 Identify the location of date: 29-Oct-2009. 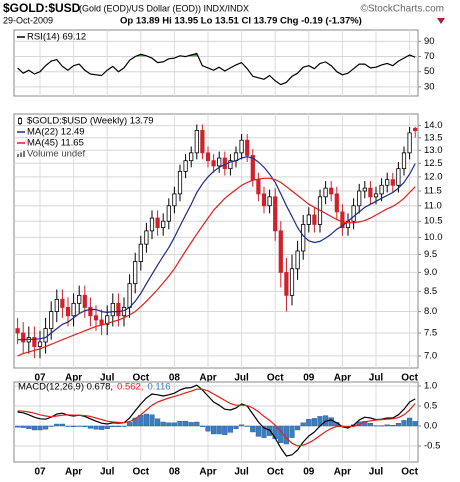
(28, 20).